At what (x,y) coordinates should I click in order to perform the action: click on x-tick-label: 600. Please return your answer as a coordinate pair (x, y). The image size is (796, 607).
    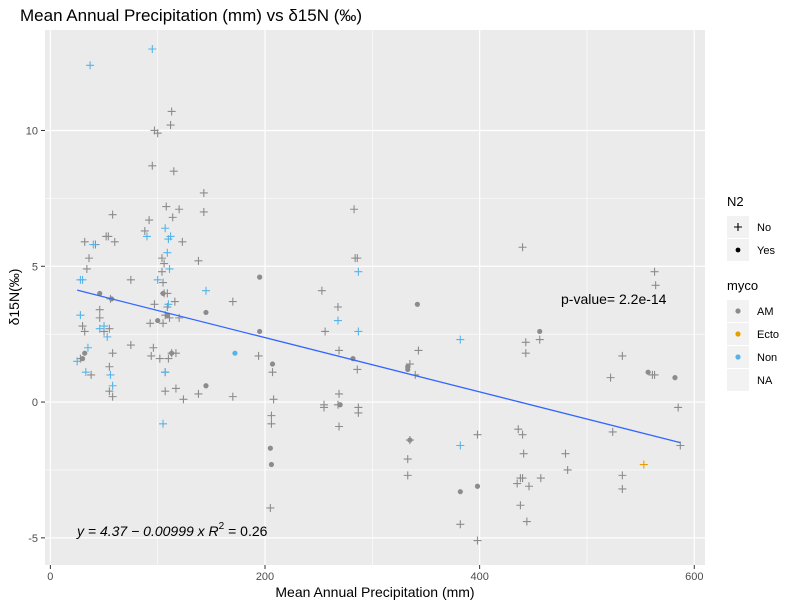
    Looking at the image, I should click on (694, 577).